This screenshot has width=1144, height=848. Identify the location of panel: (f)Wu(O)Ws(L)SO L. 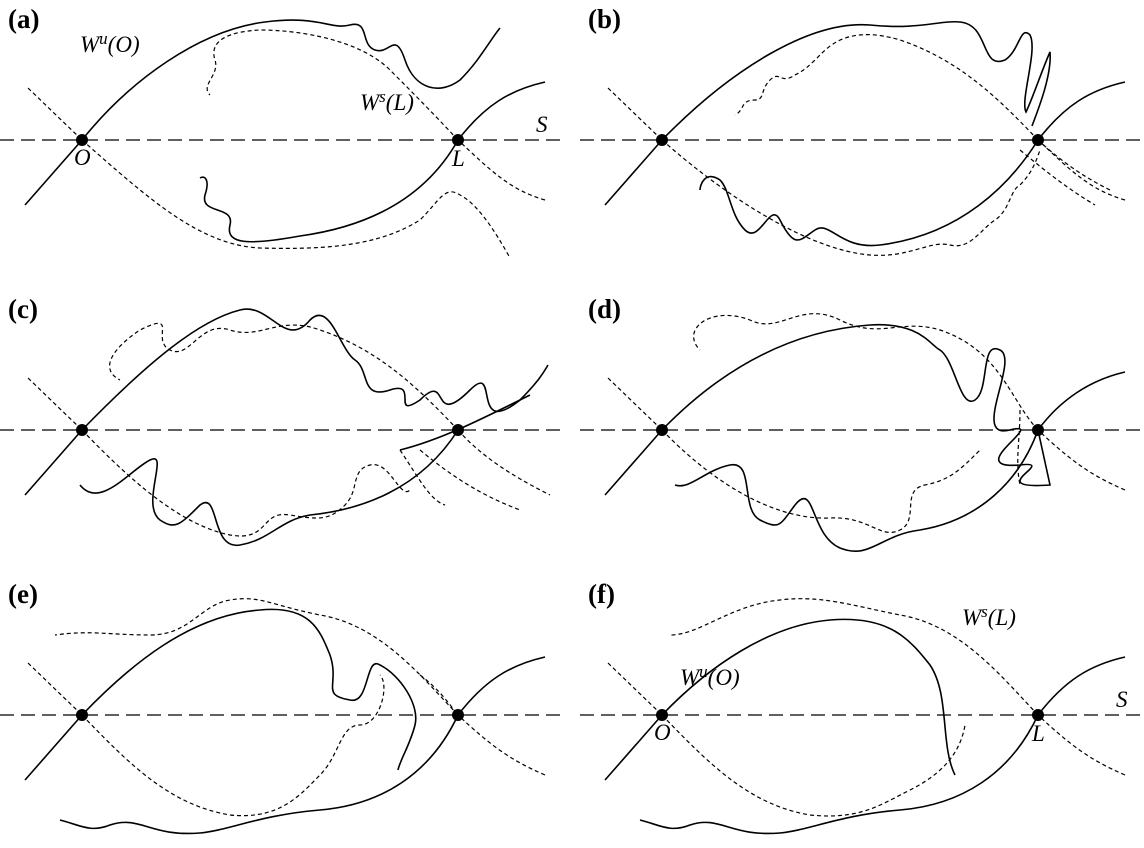
(861, 707).